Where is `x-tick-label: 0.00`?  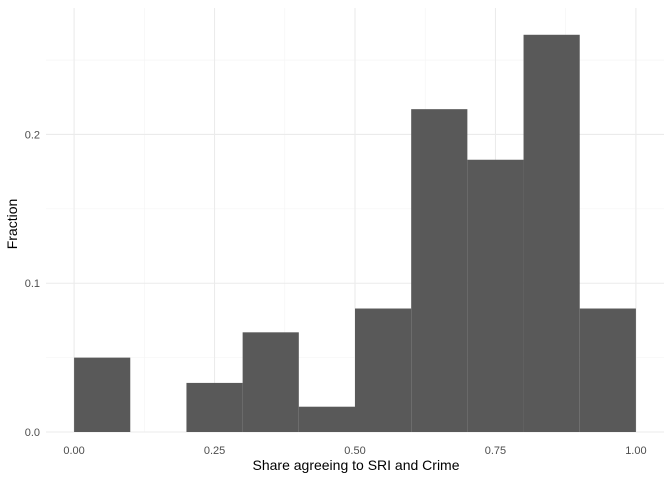 x-tick-label: 0.00 is located at coordinates (73, 451).